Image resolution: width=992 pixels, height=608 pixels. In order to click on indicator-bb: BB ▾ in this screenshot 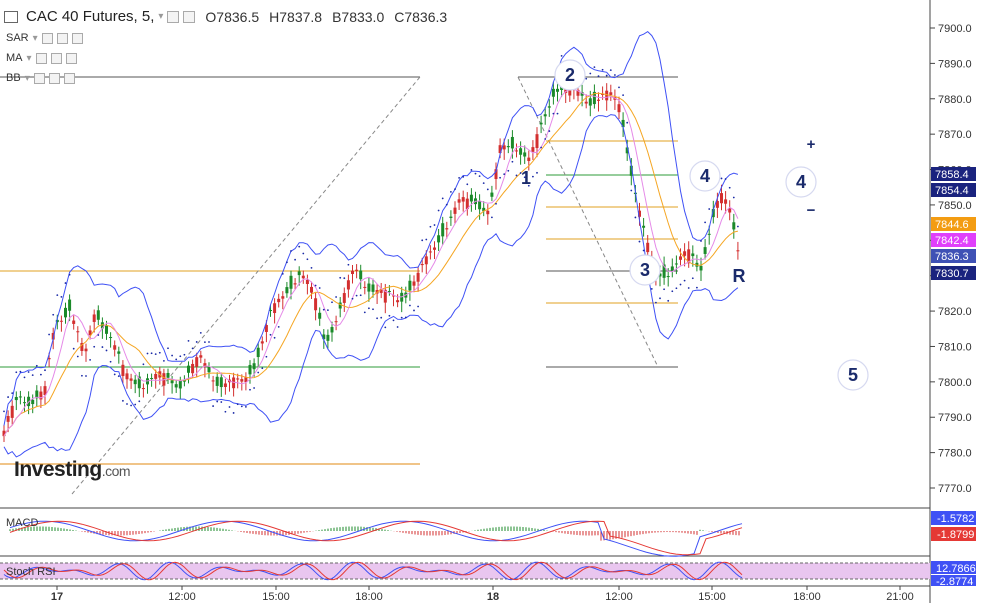, I will do `click(40, 78)`.